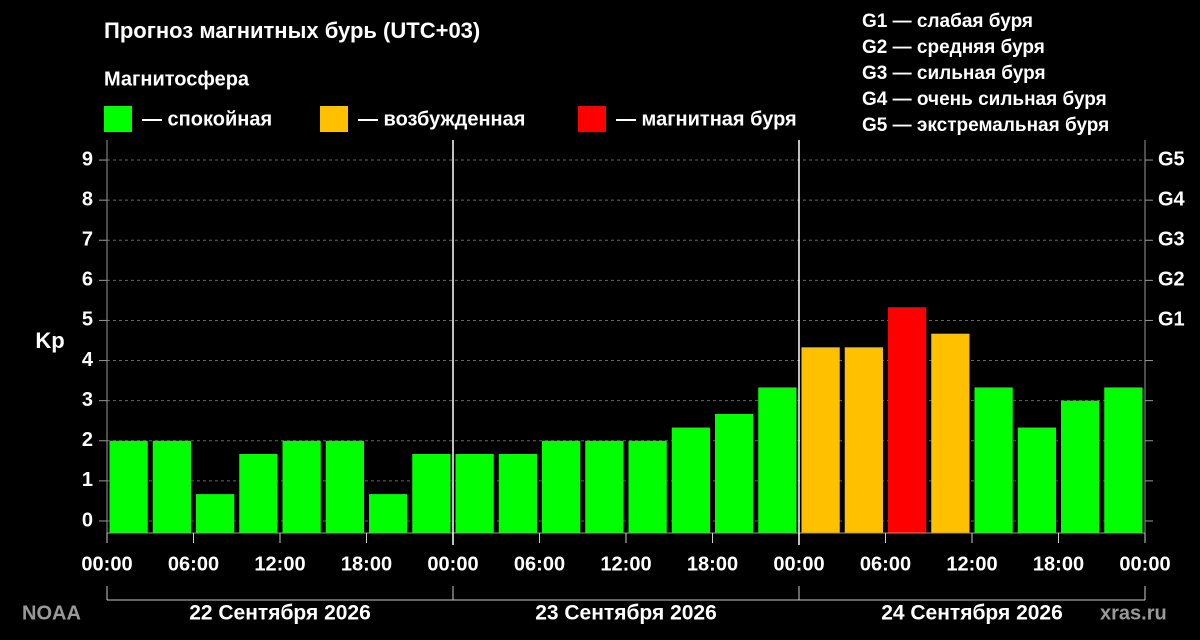  I want to click on y-tick-label: 9, so click(87, 159).